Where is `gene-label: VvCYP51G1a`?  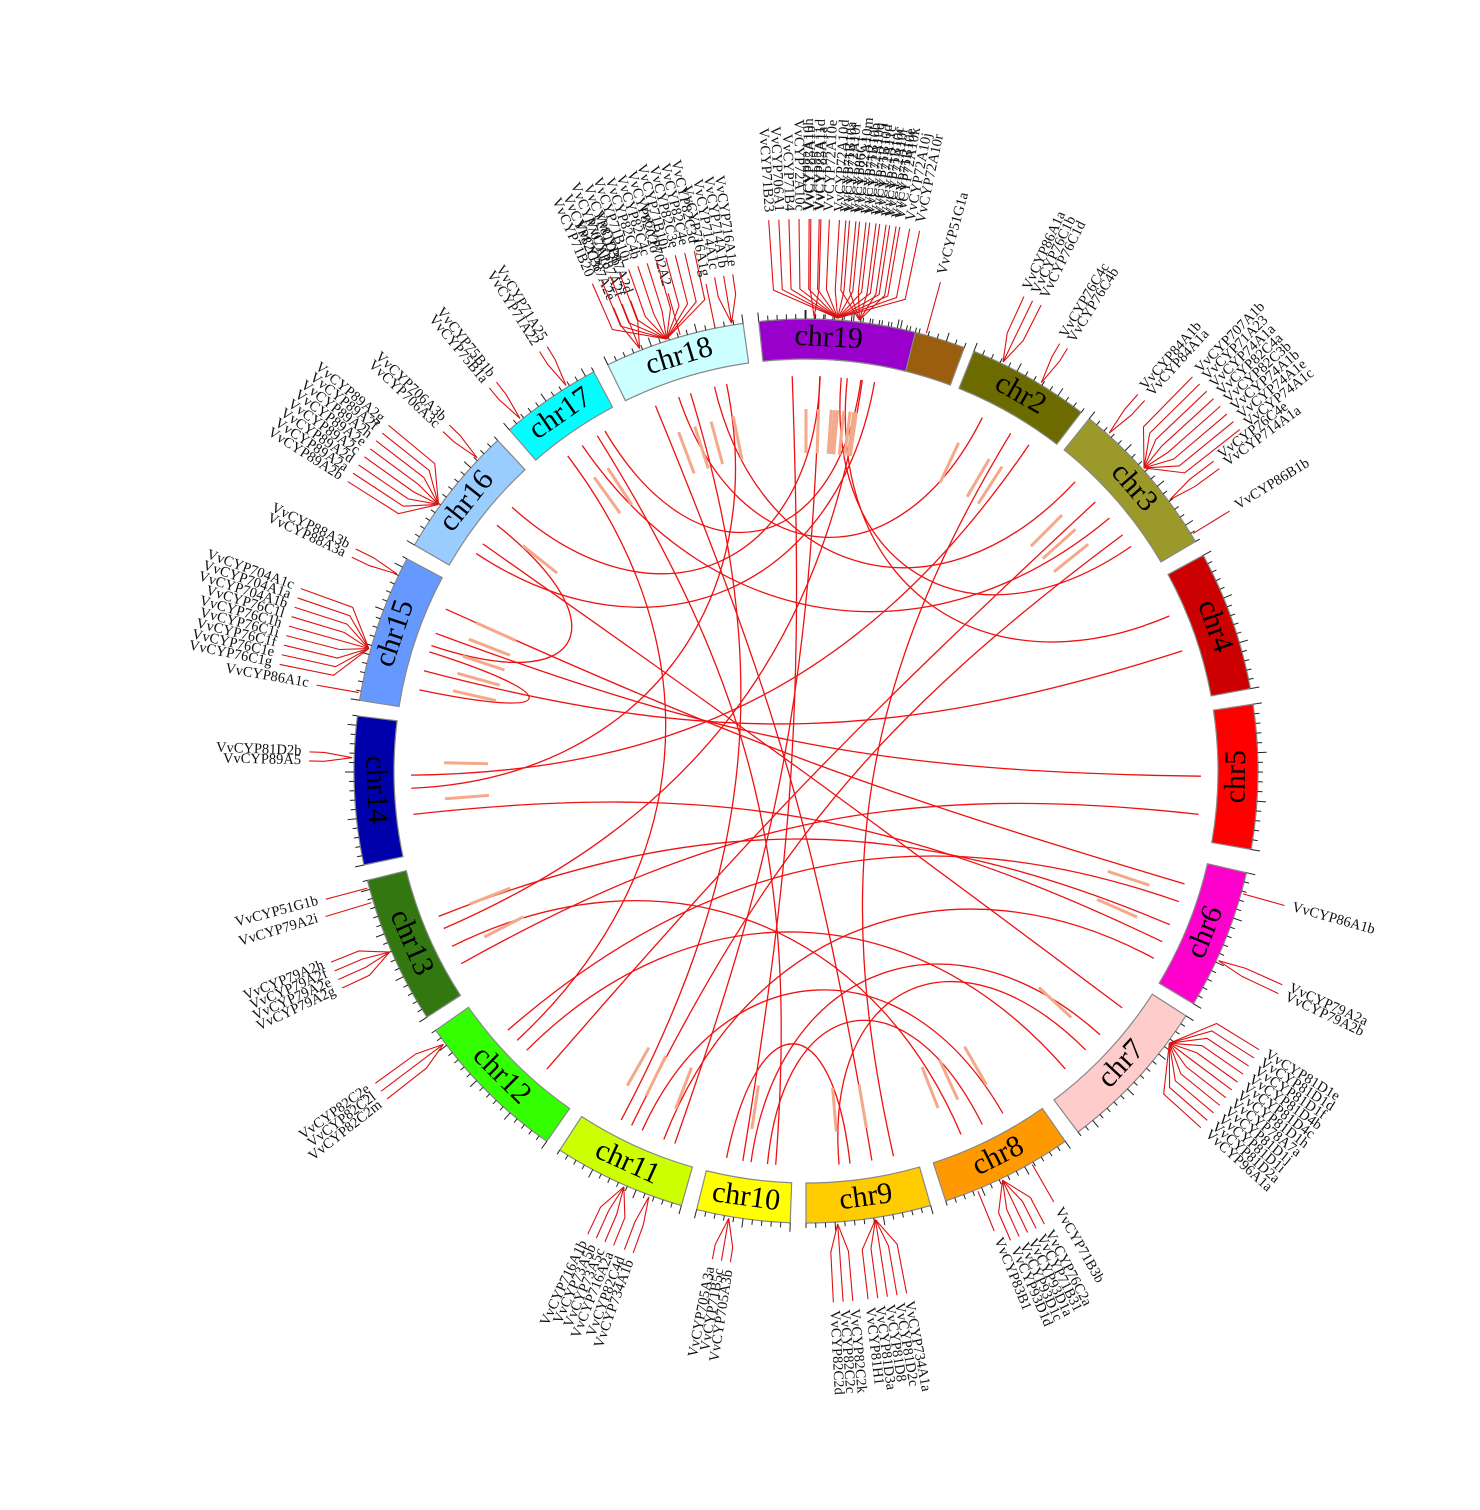 gene-label: VvCYP51G1a is located at coordinates (953, 233).